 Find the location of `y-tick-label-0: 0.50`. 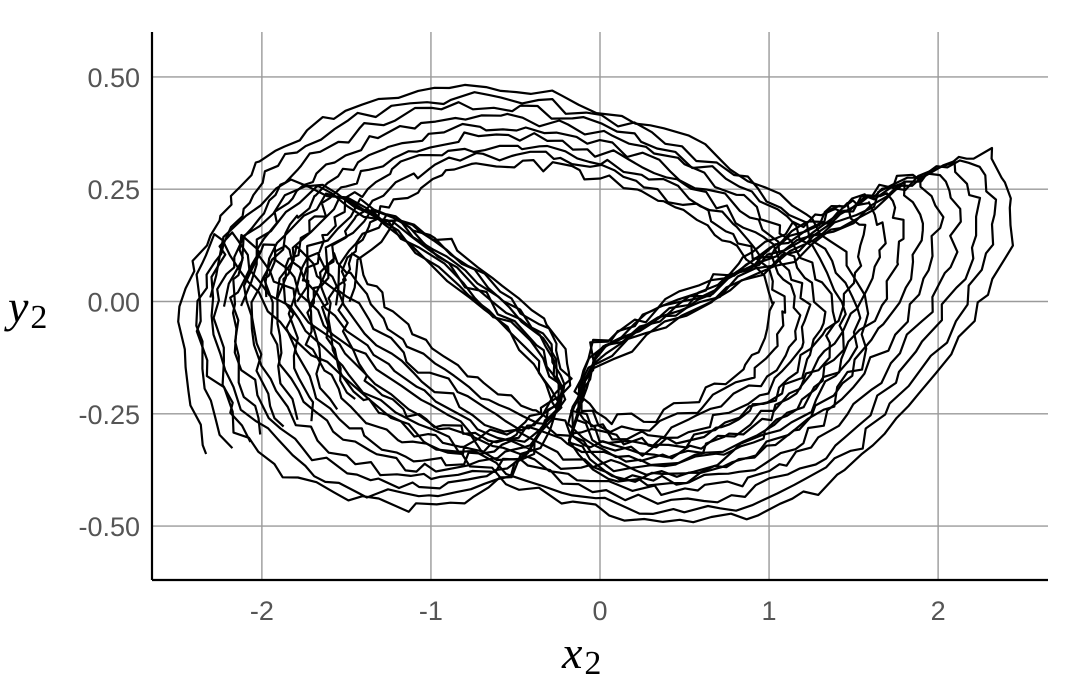

y-tick-label-0: 0.50 is located at coordinates (113, 78).